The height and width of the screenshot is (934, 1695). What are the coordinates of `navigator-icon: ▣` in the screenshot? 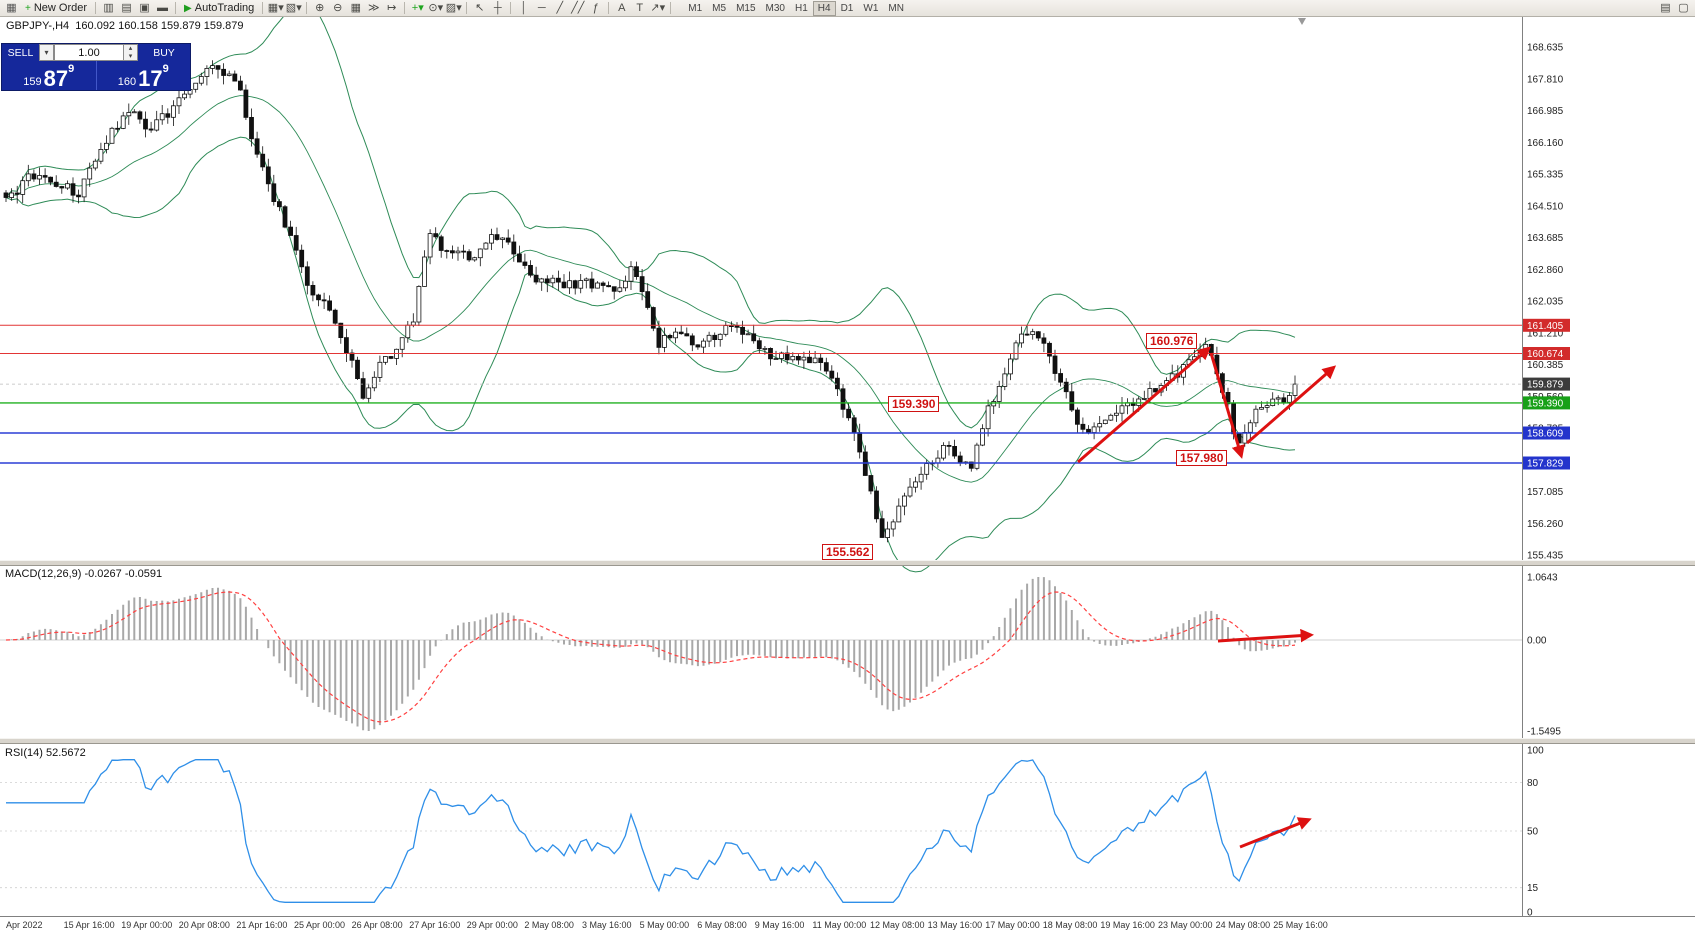 It's located at (144, 7).